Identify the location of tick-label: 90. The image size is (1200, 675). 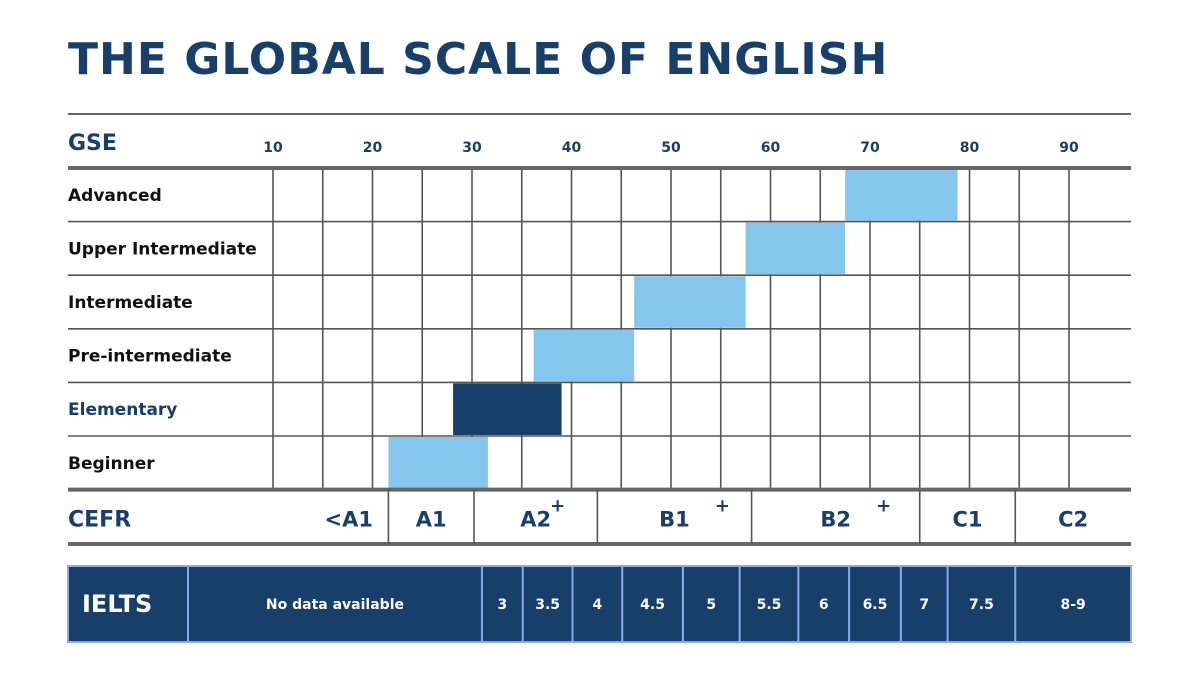
(1069, 148).